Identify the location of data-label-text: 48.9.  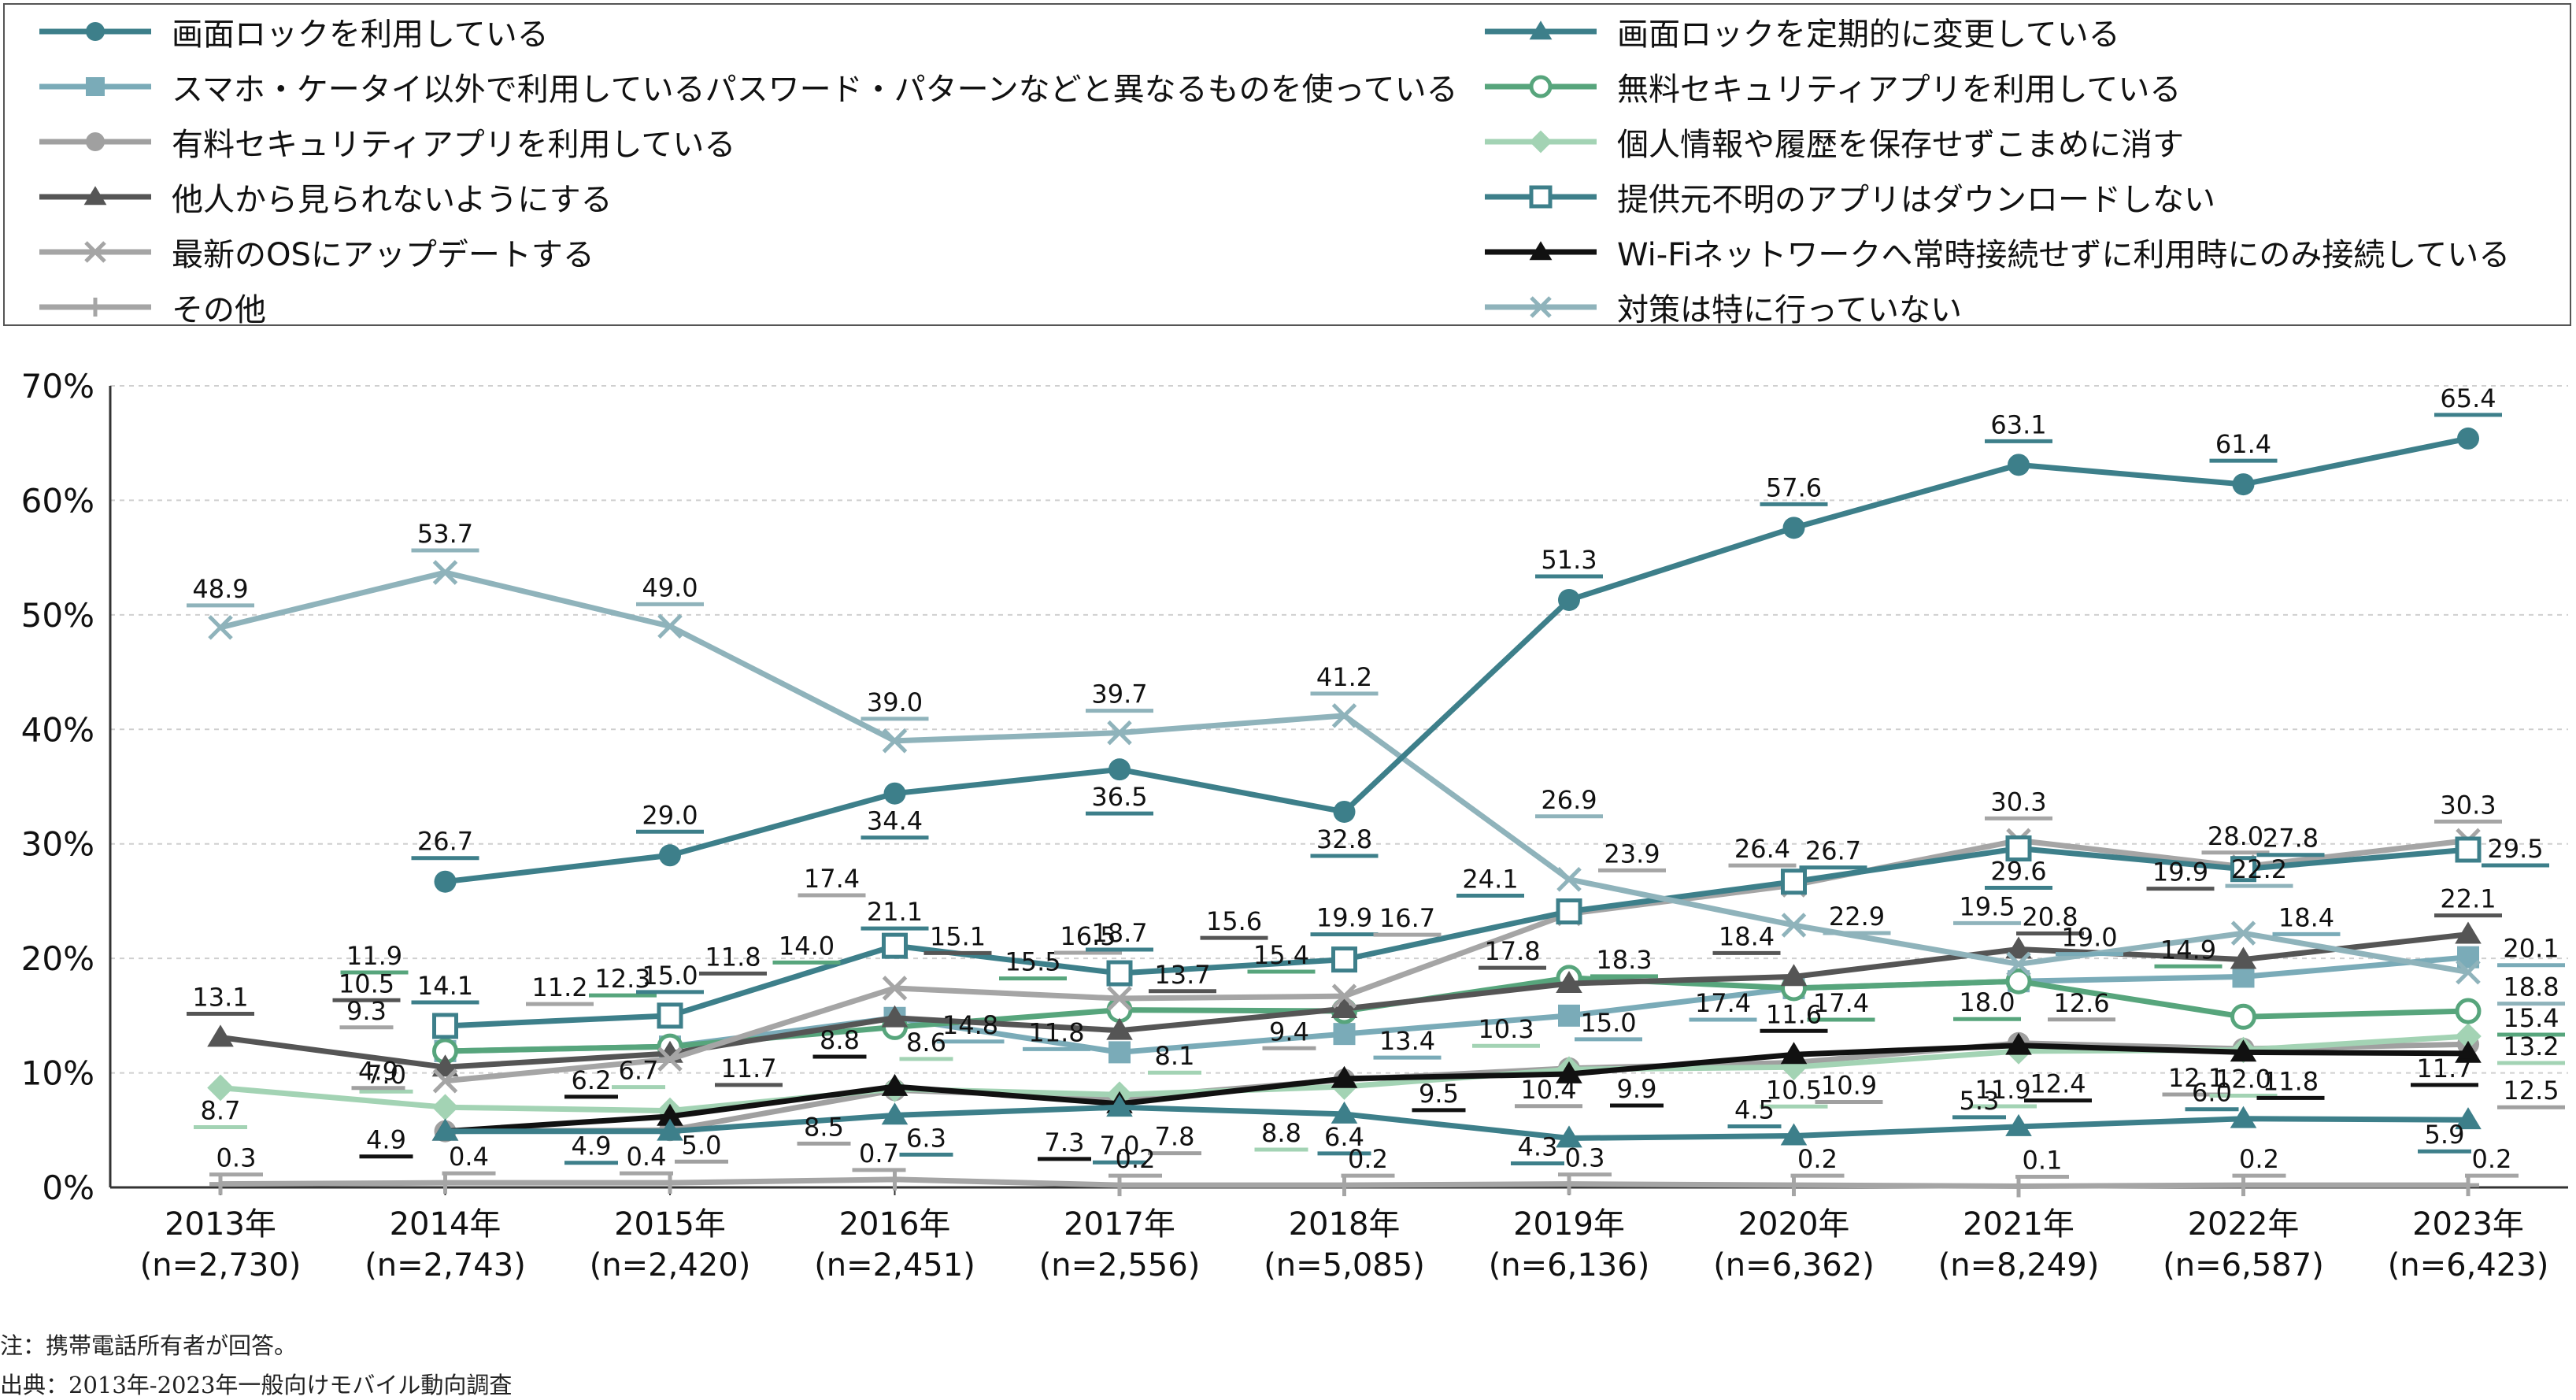
(220, 589).